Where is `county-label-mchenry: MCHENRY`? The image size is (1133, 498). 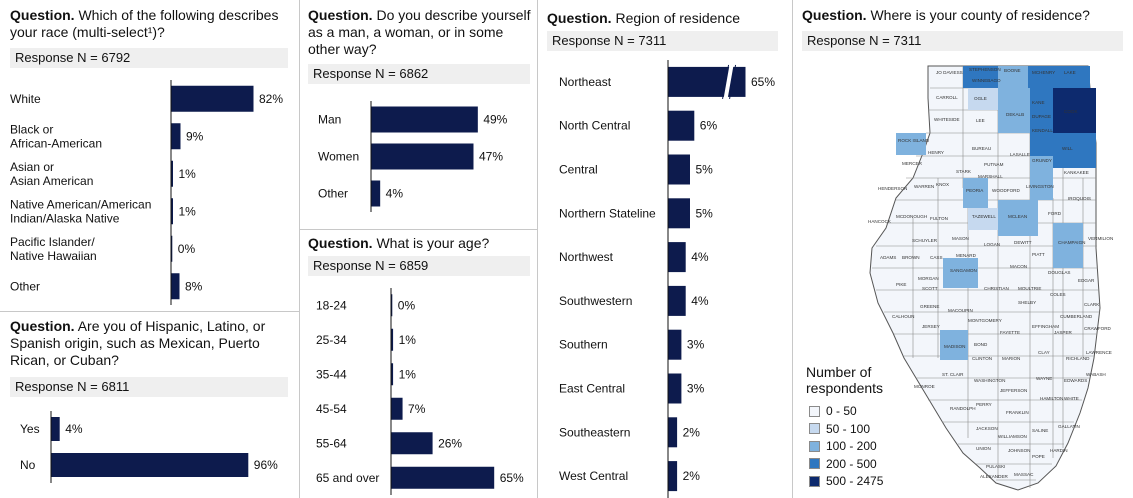
county-label-mchenry: MCHENRY is located at coordinates (1043, 72).